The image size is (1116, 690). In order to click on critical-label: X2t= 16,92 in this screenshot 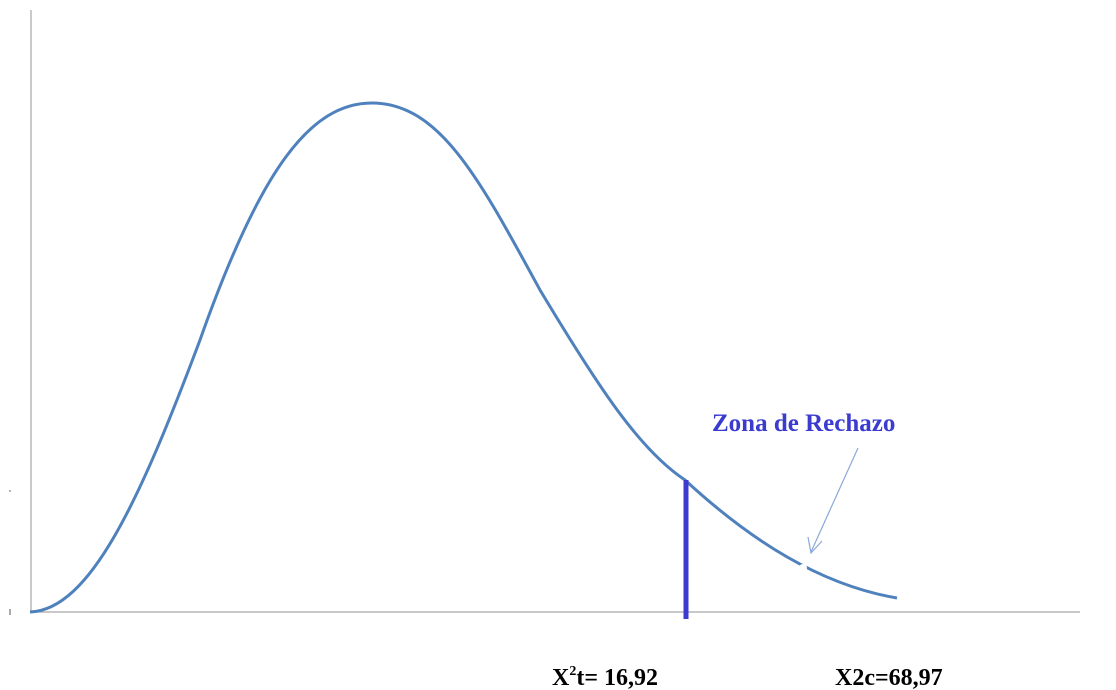, I will do `click(605, 677)`.